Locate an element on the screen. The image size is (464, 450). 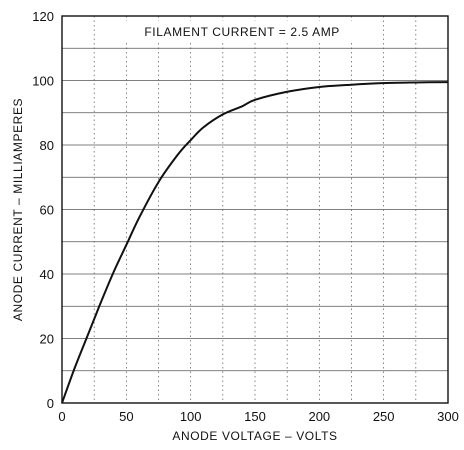
x-tick-label: 0 is located at coordinates (61, 416).